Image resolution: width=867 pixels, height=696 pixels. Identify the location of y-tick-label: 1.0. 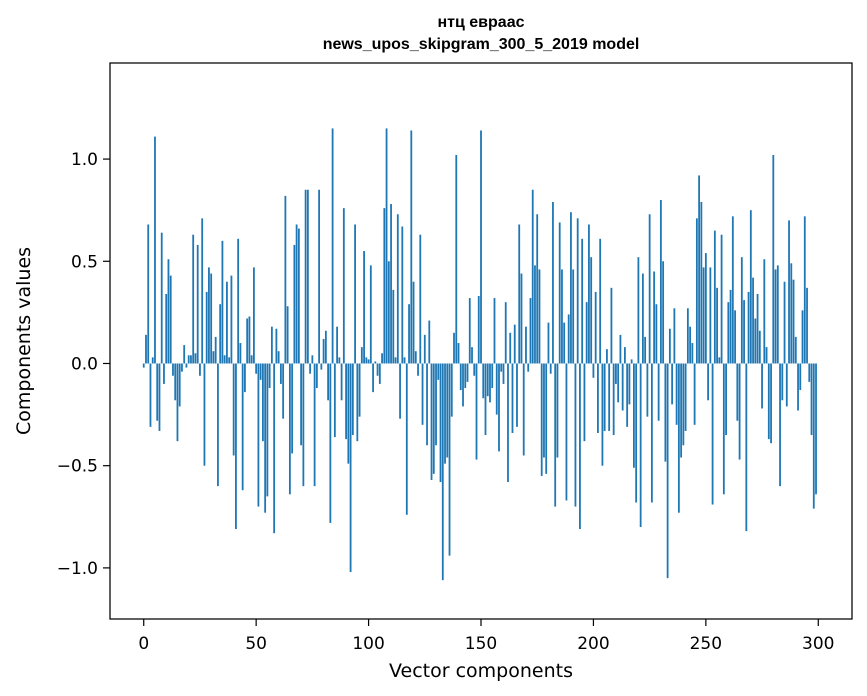
(84, 160).